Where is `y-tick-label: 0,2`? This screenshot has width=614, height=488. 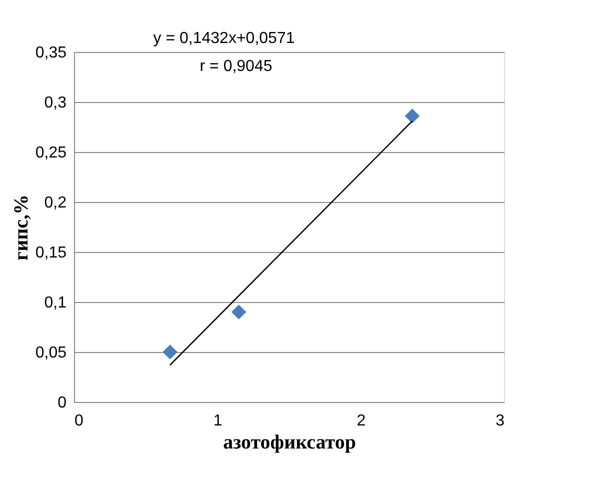
y-tick-label: 0,2 is located at coordinates (55, 203).